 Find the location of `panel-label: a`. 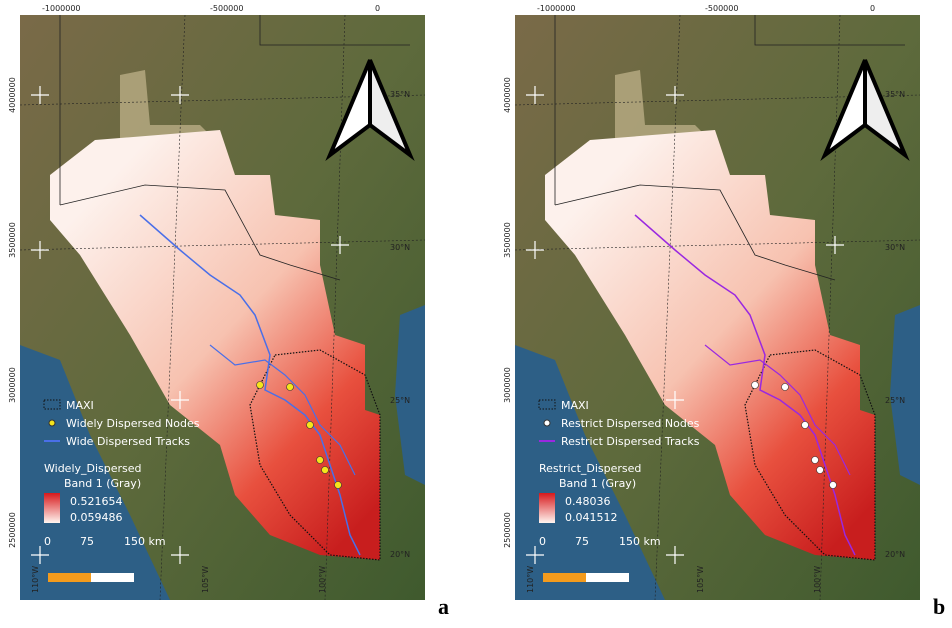

panel-label: a is located at coordinates (443, 606).